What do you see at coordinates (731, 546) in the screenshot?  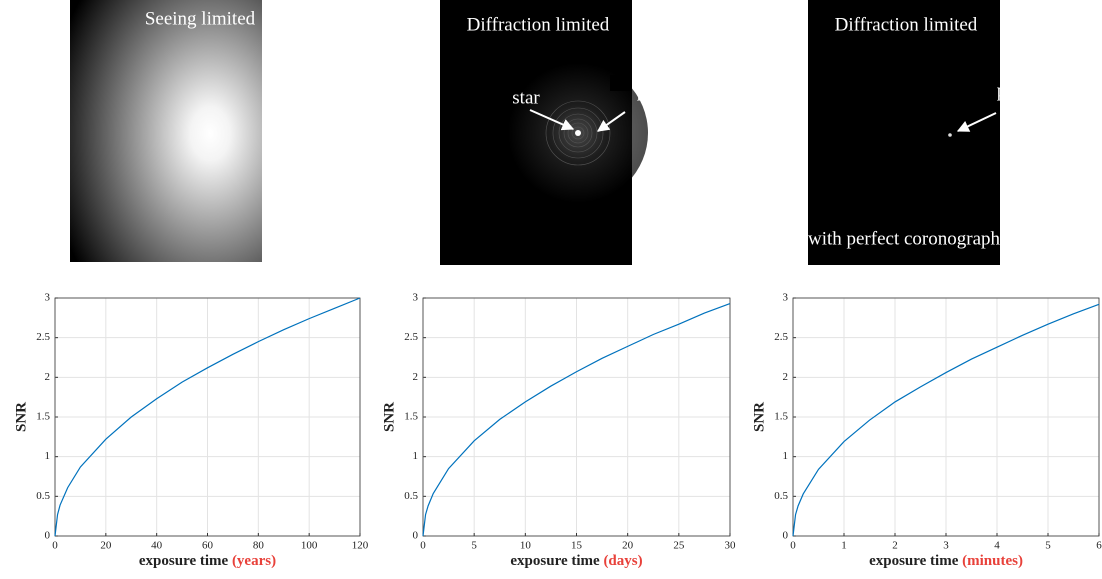 I see `x-tick-label: 30` at bounding box center [731, 546].